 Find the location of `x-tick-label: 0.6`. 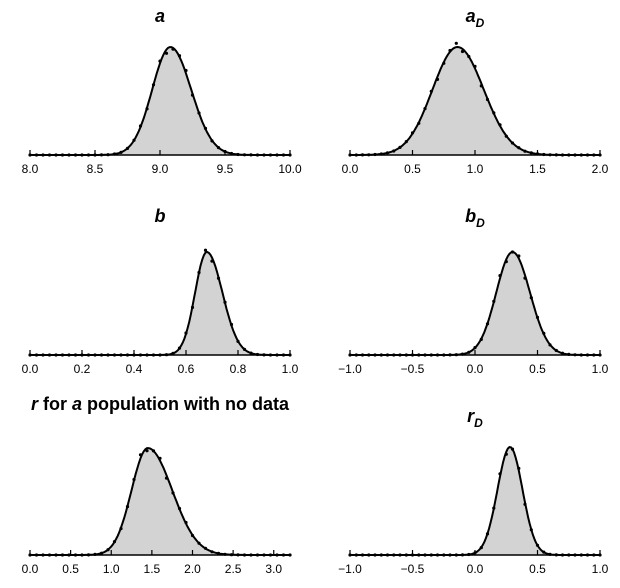

x-tick-label: 0.6 is located at coordinates (186, 369).